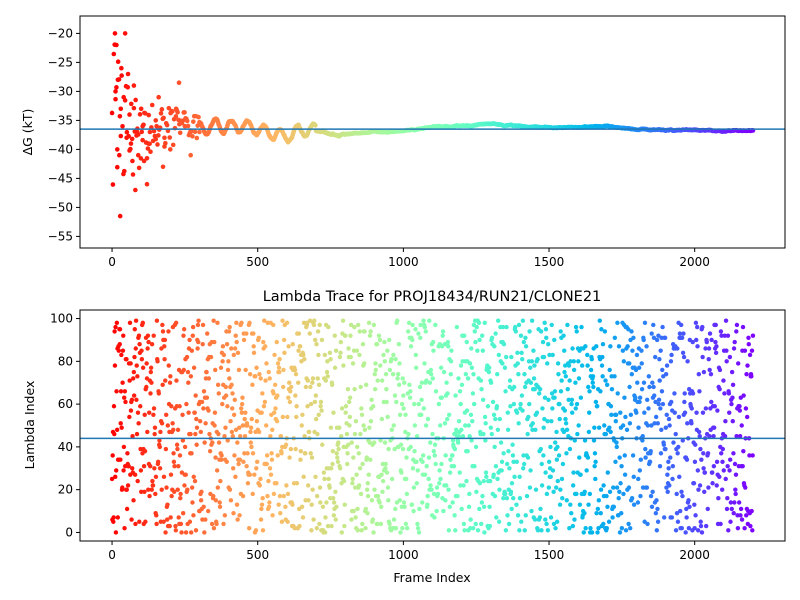  What do you see at coordinates (60, 207) in the screenshot?
I see `y-tick-label: −50` at bounding box center [60, 207].